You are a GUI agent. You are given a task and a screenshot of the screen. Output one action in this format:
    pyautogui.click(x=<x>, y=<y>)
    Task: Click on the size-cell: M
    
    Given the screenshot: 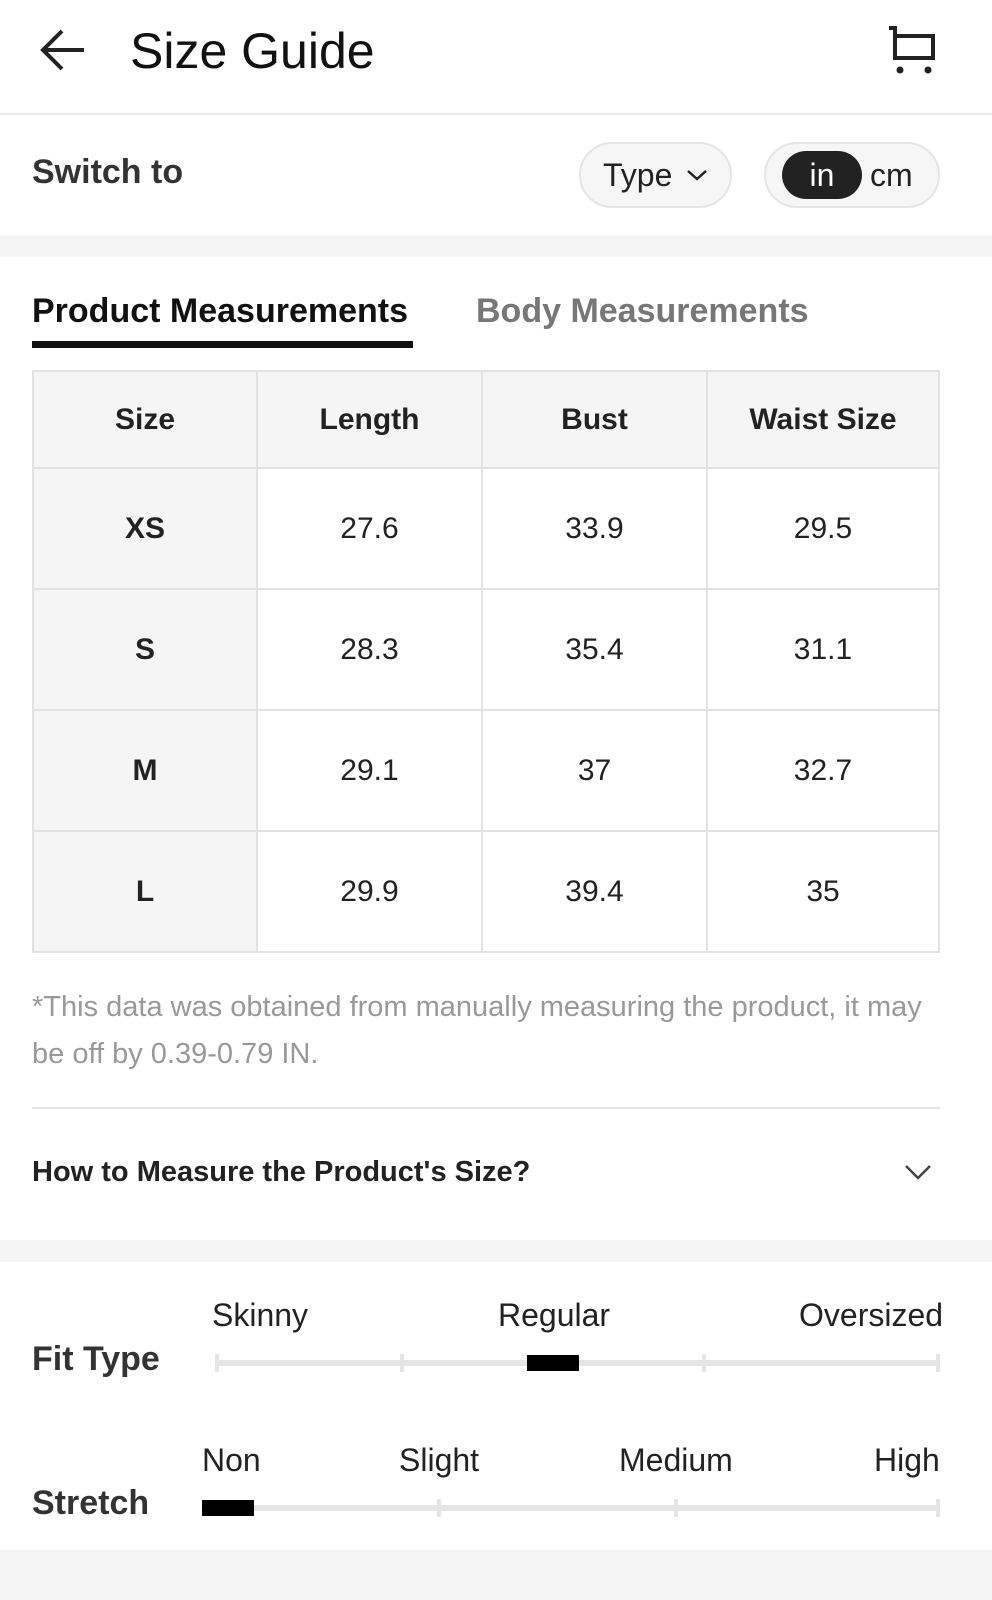 What is the action you would take?
    pyautogui.click(x=145, y=770)
    